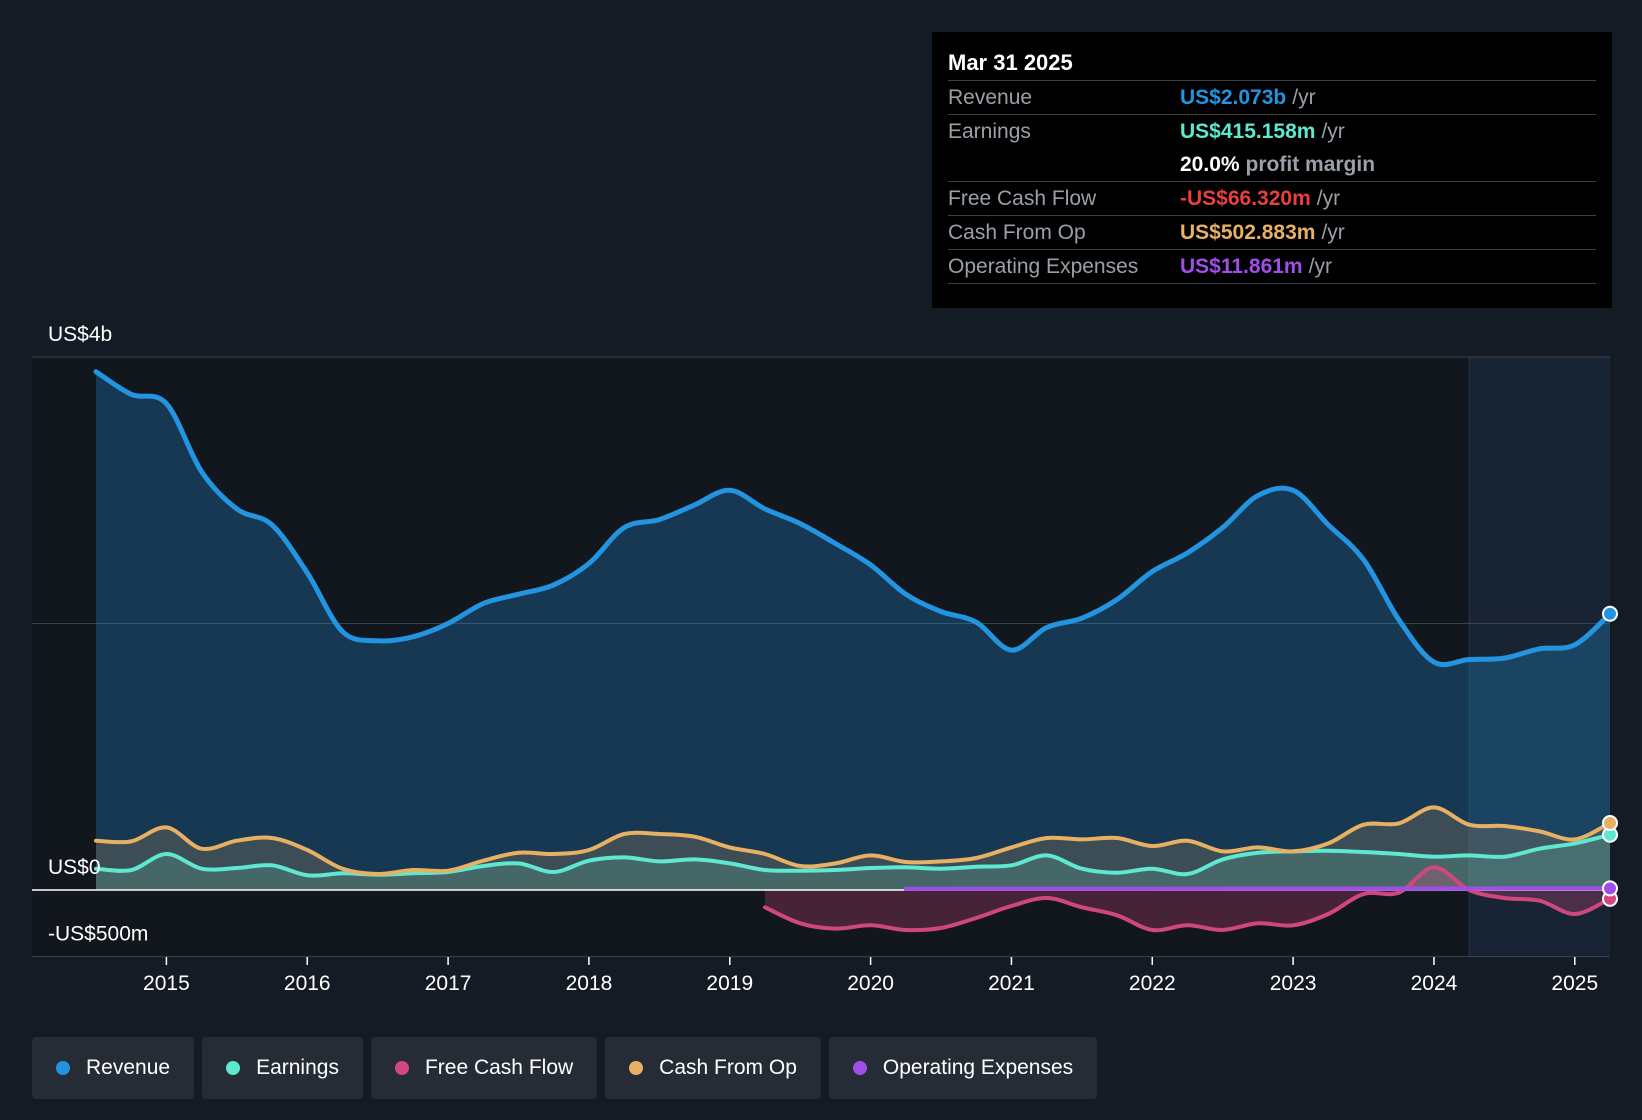 The height and width of the screenshot is (1120, 1642). Describe the element at coordinates (98, 634) in the screenshot. I see `y-axis-labels: US$4b US$0 -US$500m` at that location.